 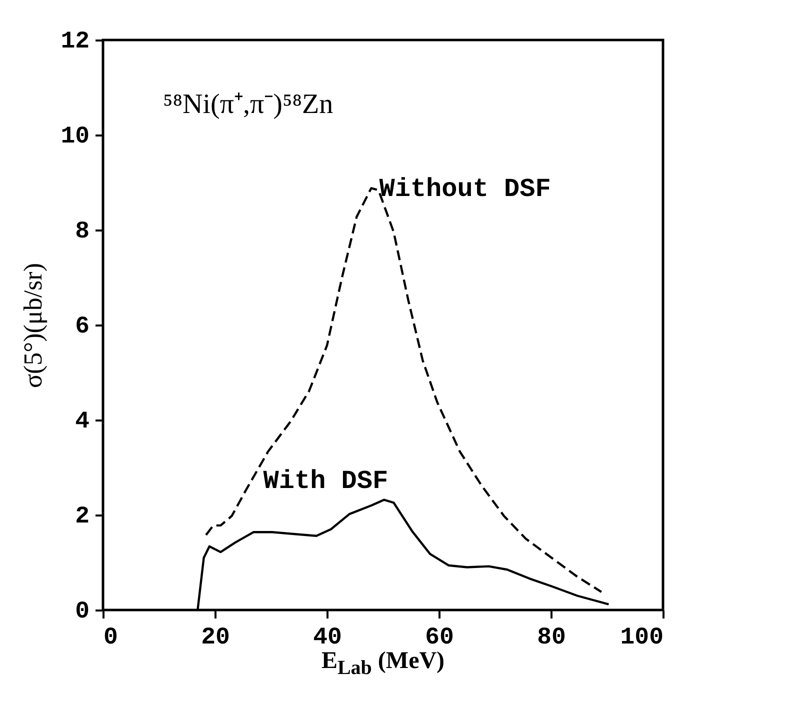 What do you see at coordinates (551, 638) in the screenshot?
I see `x-tick-label: 80` at bounding box center [551, 638].